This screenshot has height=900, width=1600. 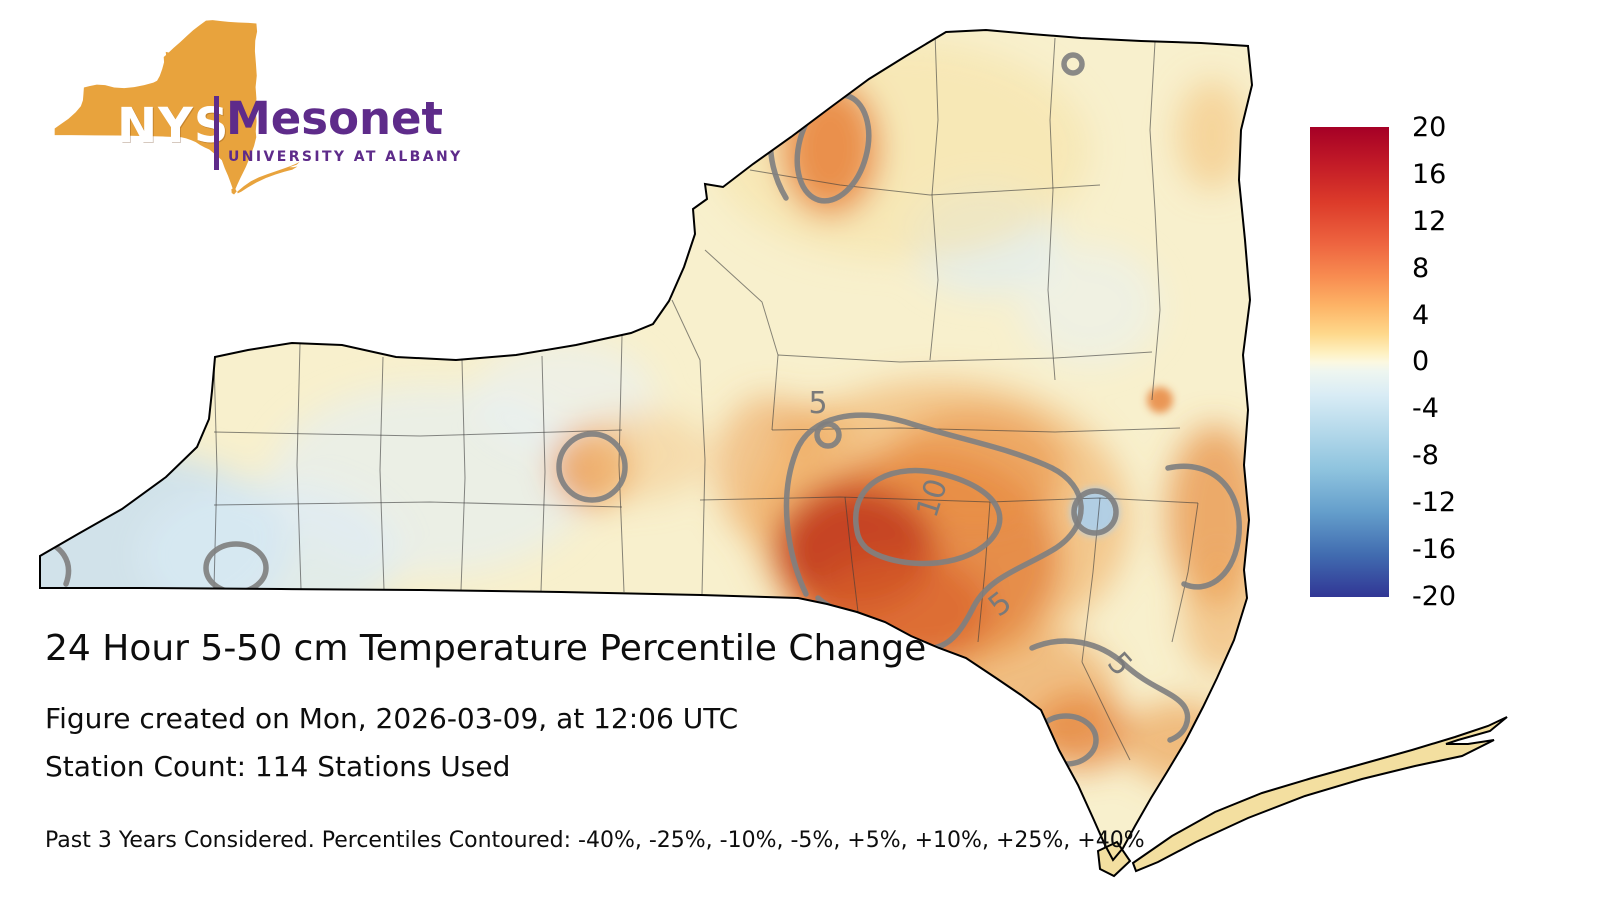 I want to click on long-island-fill, so click(x=1320, y=794).